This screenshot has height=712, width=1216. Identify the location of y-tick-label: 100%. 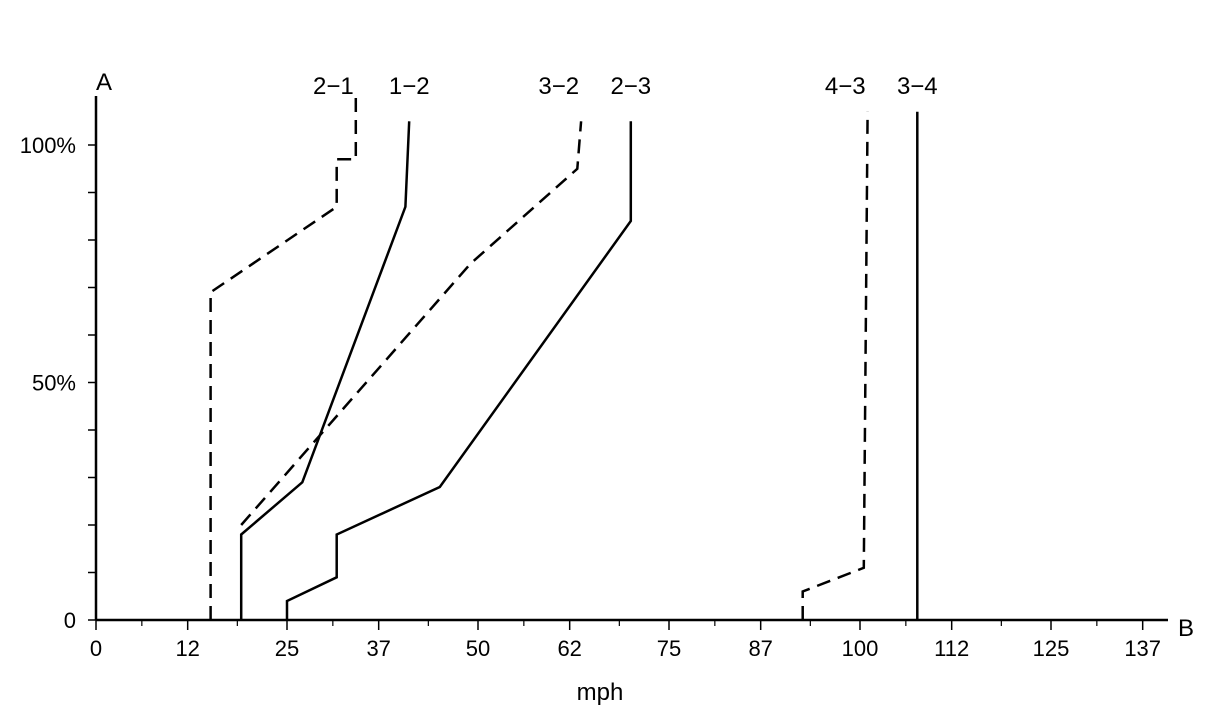
(48, 145).